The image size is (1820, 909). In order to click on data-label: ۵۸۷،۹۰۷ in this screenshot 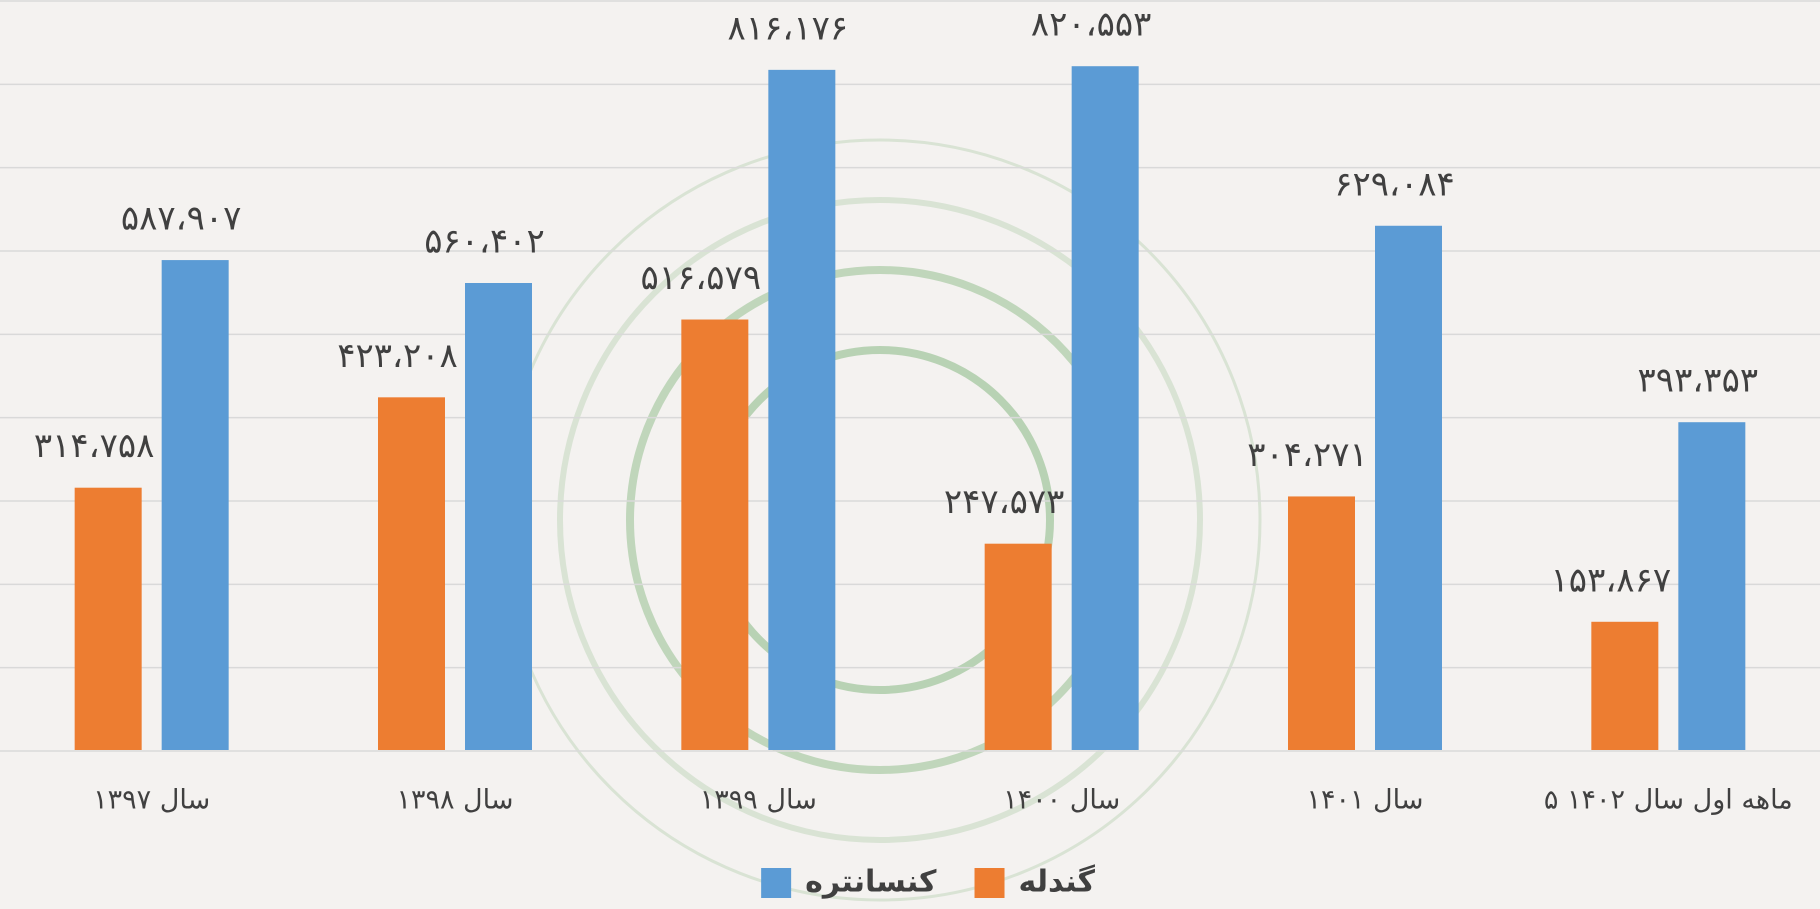, I will do `click(181, 219)`.